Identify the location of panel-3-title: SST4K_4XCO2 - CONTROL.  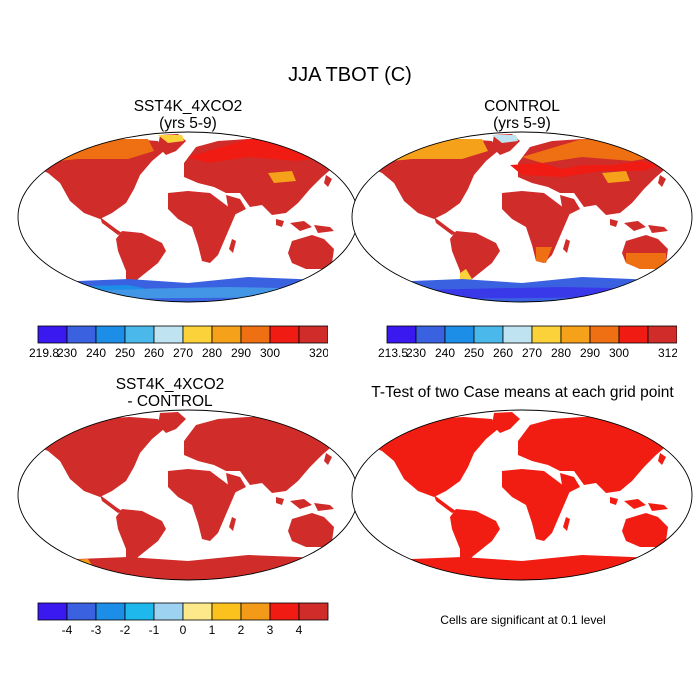
(170, 393).